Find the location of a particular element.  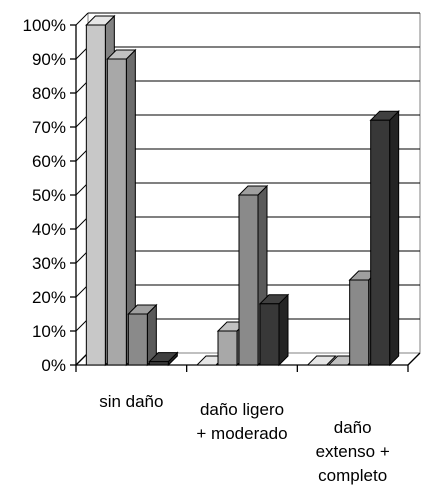

x-tick-label: daño extenso + completo is located at coordinates (353, 451).